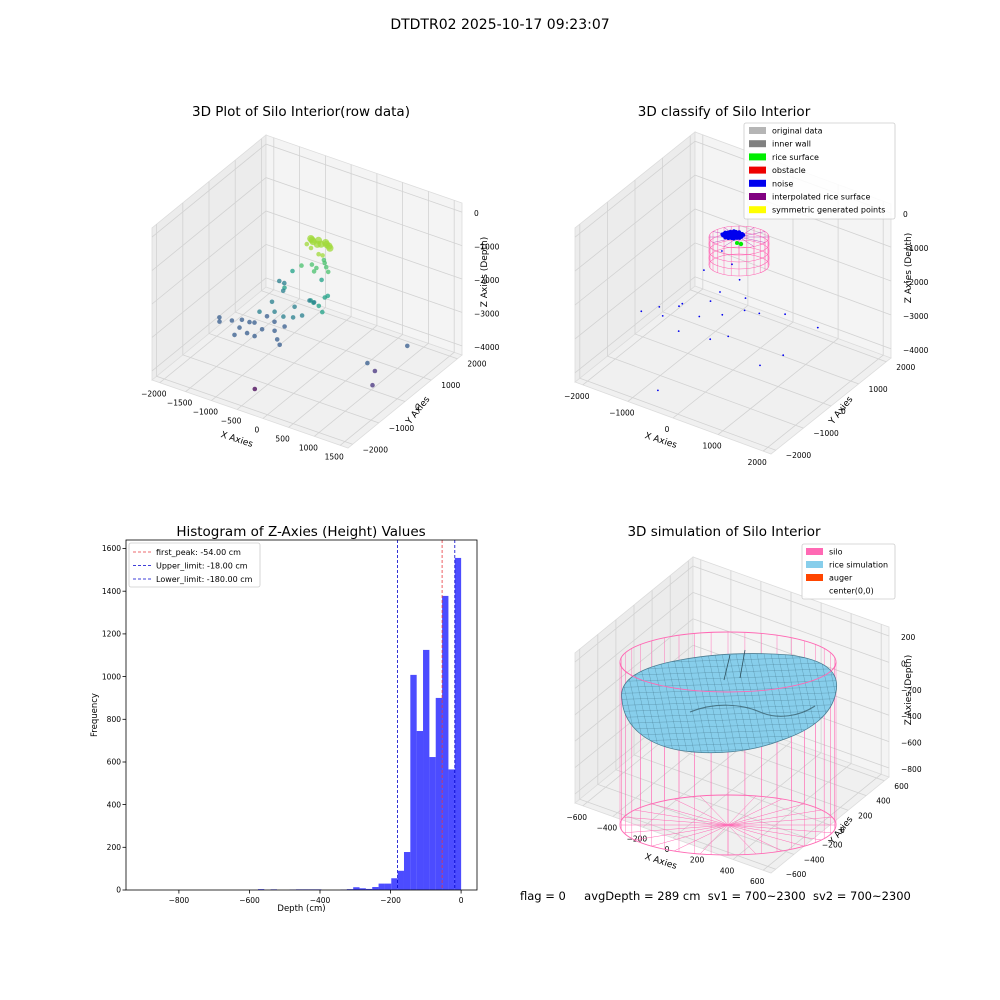  What do you see at coordinates (865, 815) in the screenshot?
I see `simulation-y-tick-label: 200` at bounding box center [865, 815].